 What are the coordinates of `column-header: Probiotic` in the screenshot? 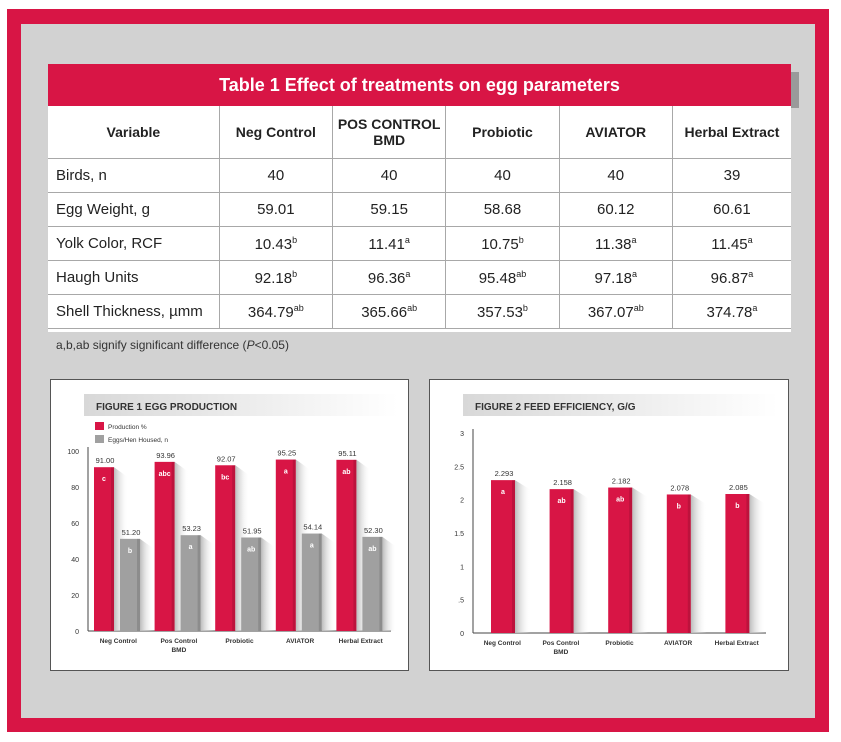 It's located at (502, 132).